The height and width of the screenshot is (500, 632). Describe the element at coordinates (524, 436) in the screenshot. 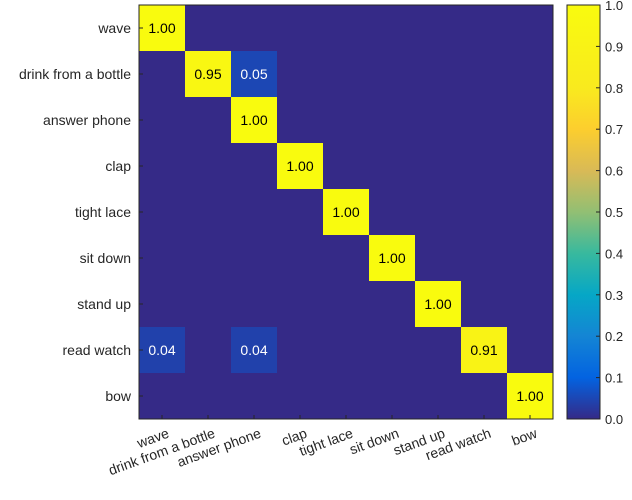

I see `column-label: bow` at that location.